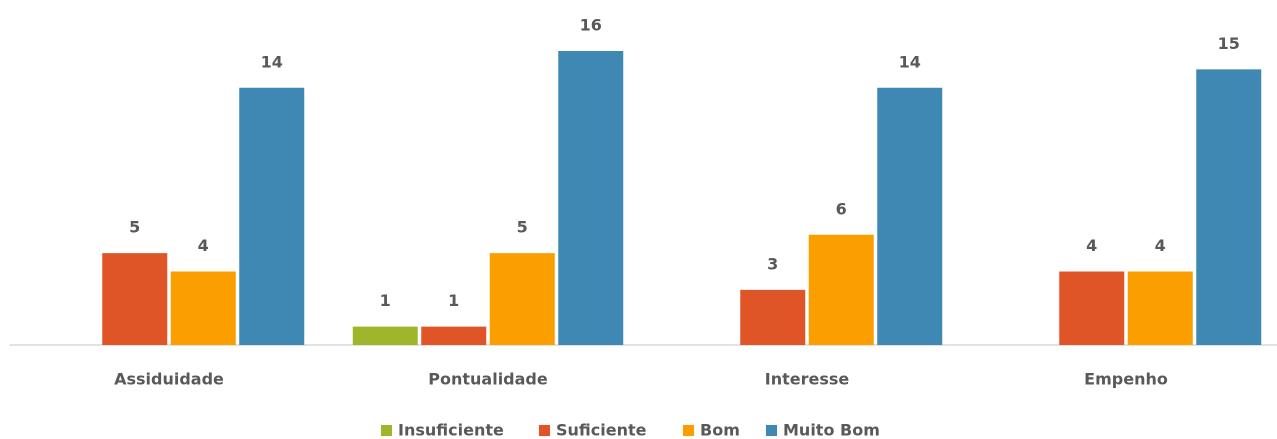 The width and height of the screenshot is (1277, 439). Describe the element at coordinates (772, 263) in the screenshot. I see `data-label: 3` at that location.